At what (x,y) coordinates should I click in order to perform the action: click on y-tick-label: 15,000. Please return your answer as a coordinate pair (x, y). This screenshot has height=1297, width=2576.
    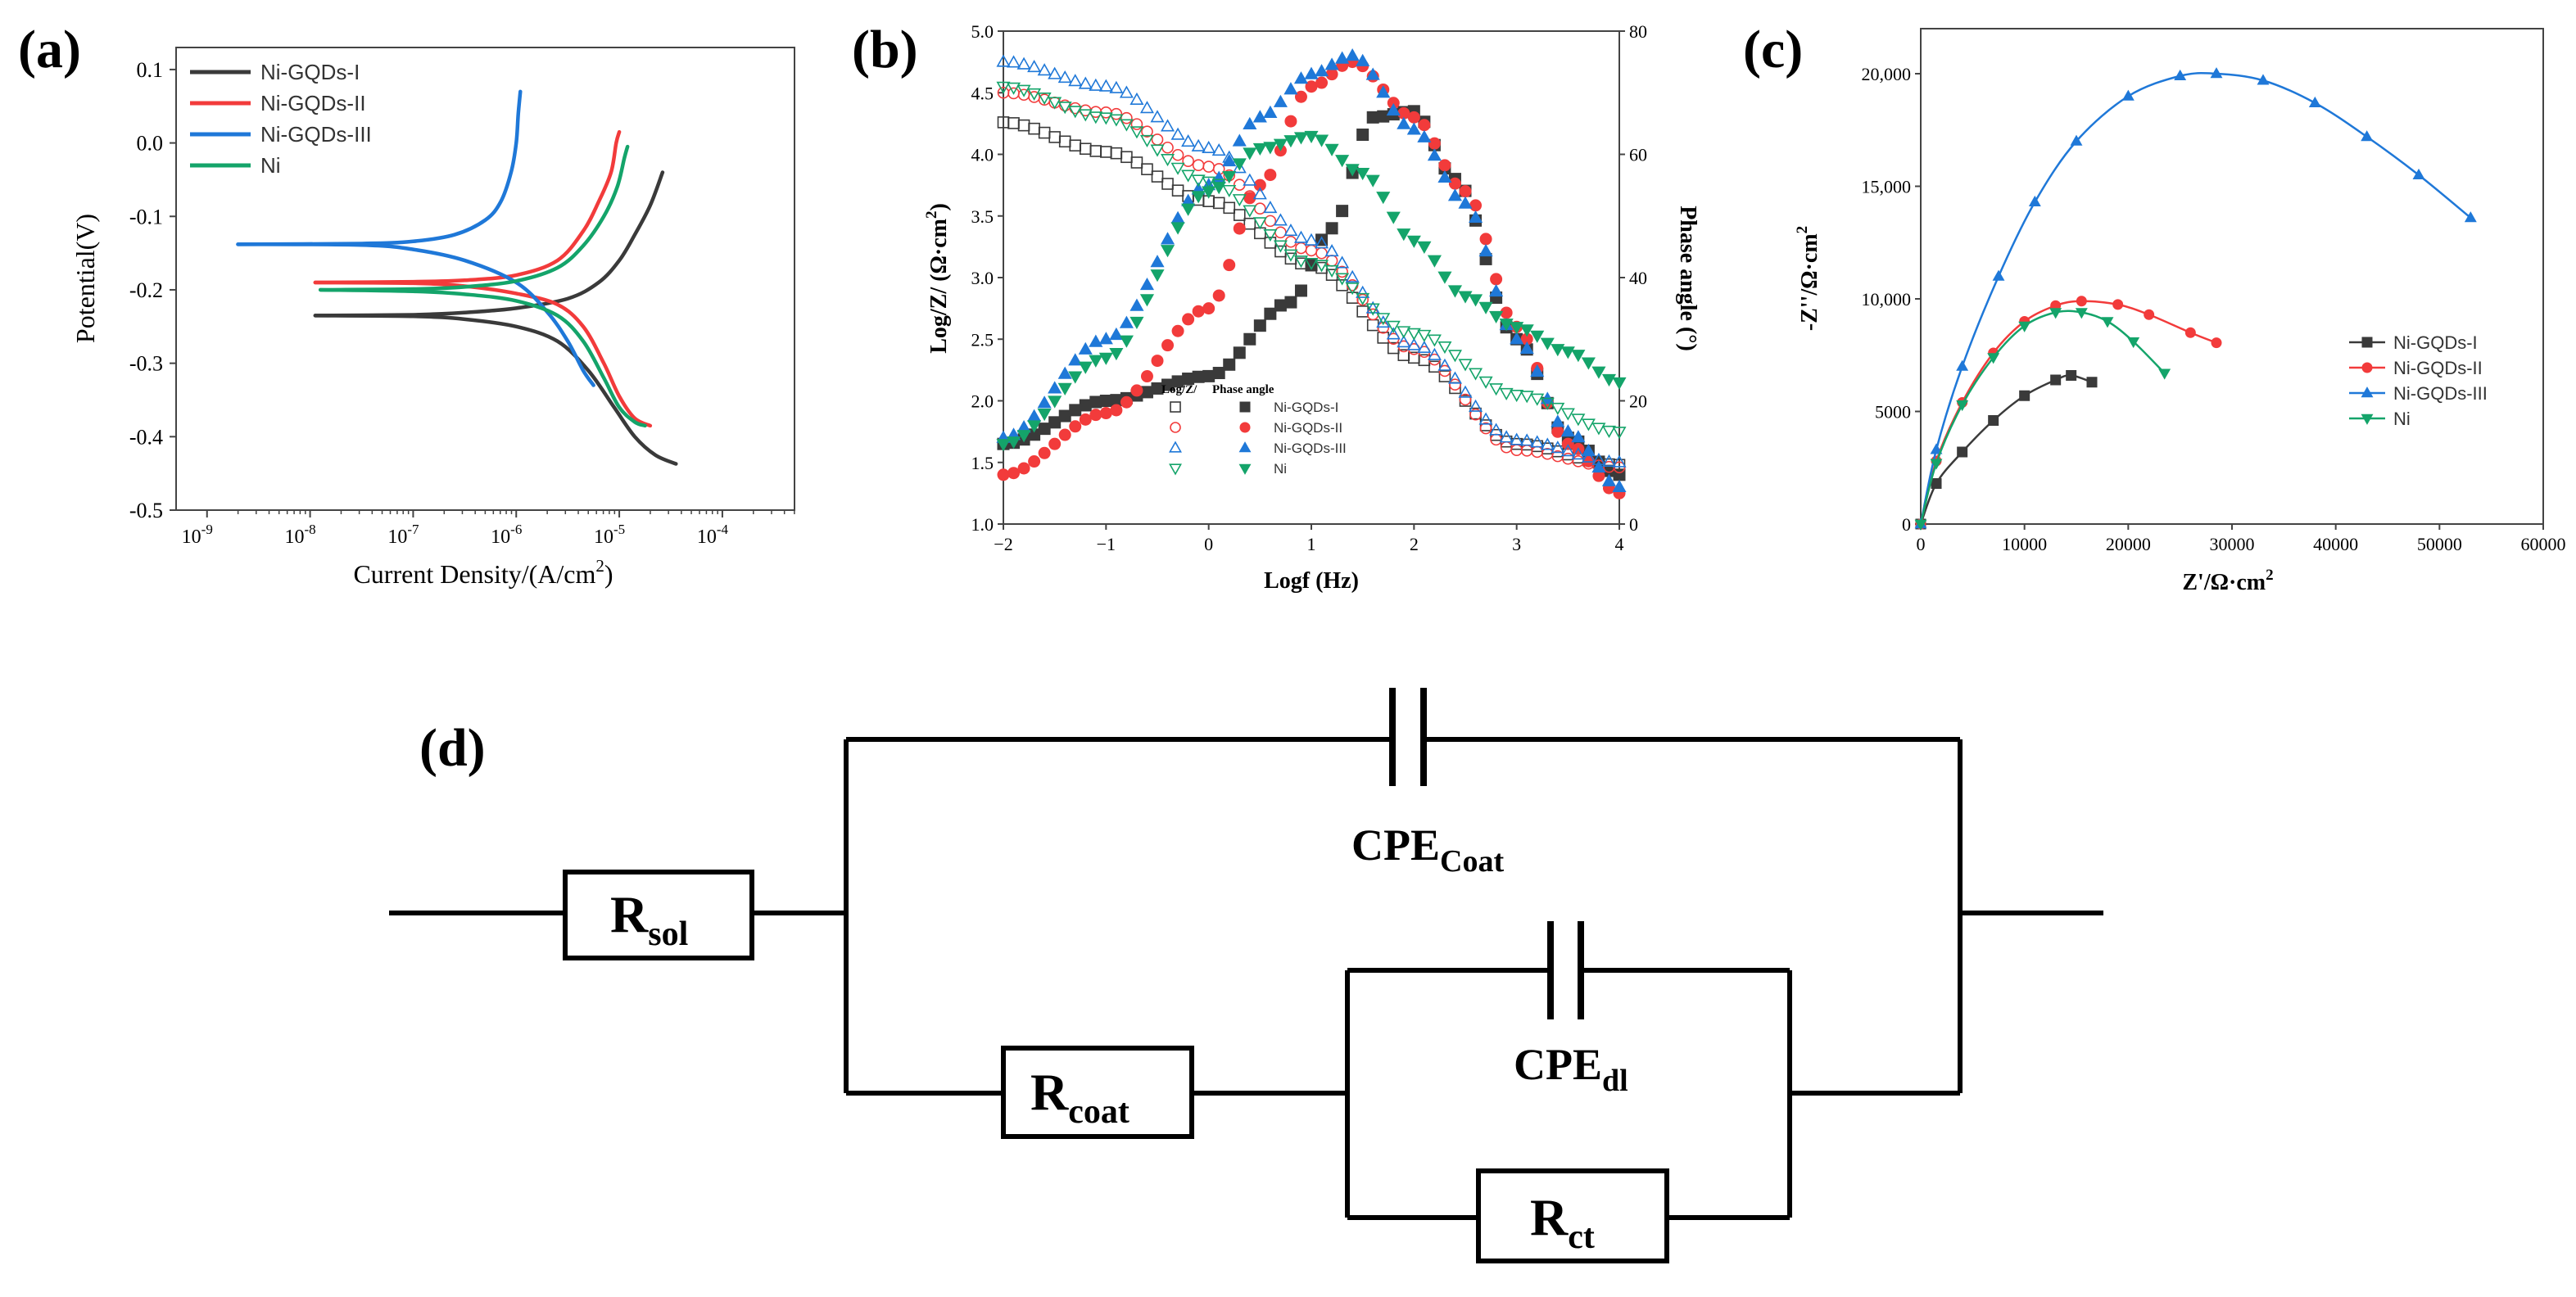
    Looking at the image, I should click on (1887, 187).